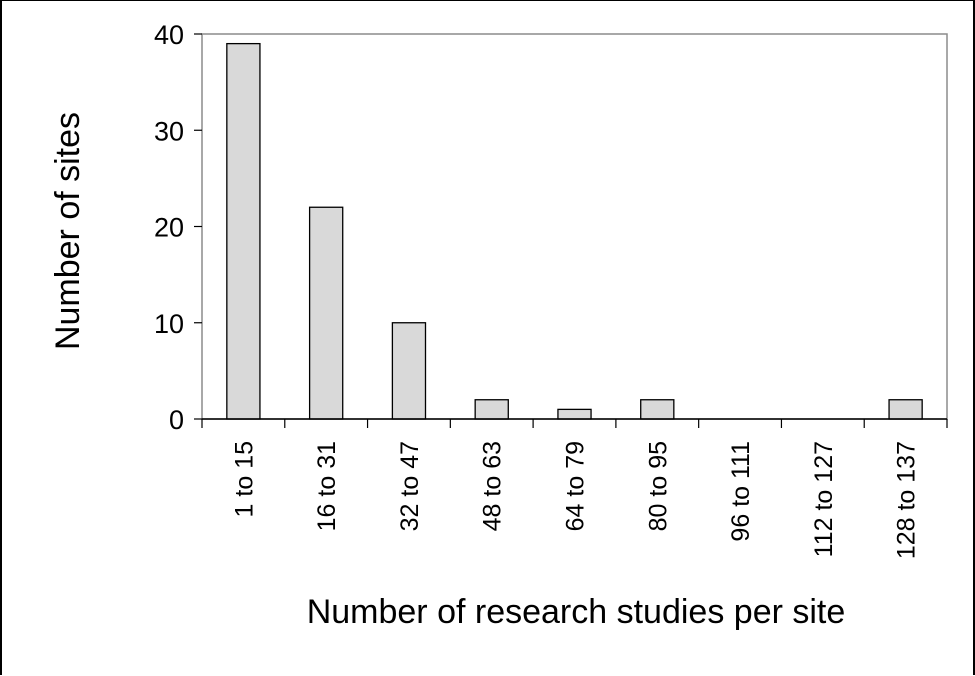  Describe the element at coordinates (244, 479) in the screenshot. I see `x-category-label: 1 to 15` at that location.